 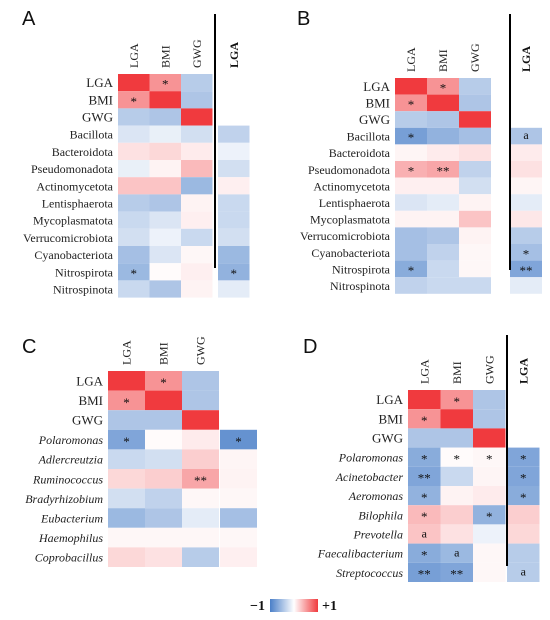 What do you see at coordinates (355, 203) in the screenshot?
I see `row-label: Lentisphaerota` at bounding box center [355, 203].